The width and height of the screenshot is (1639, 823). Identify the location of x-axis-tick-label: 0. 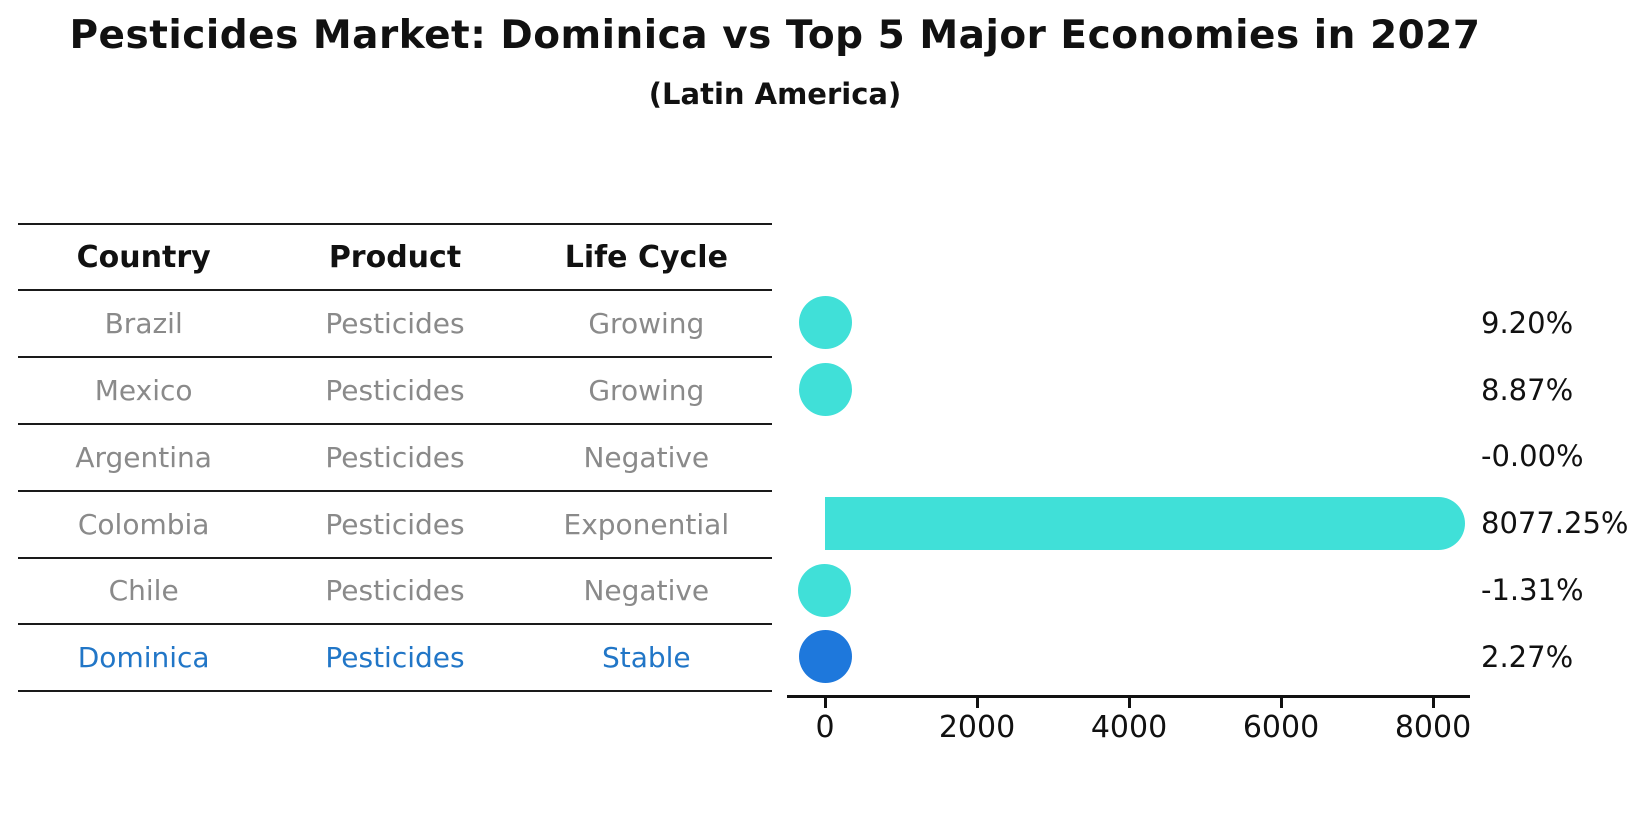
(825, 727).